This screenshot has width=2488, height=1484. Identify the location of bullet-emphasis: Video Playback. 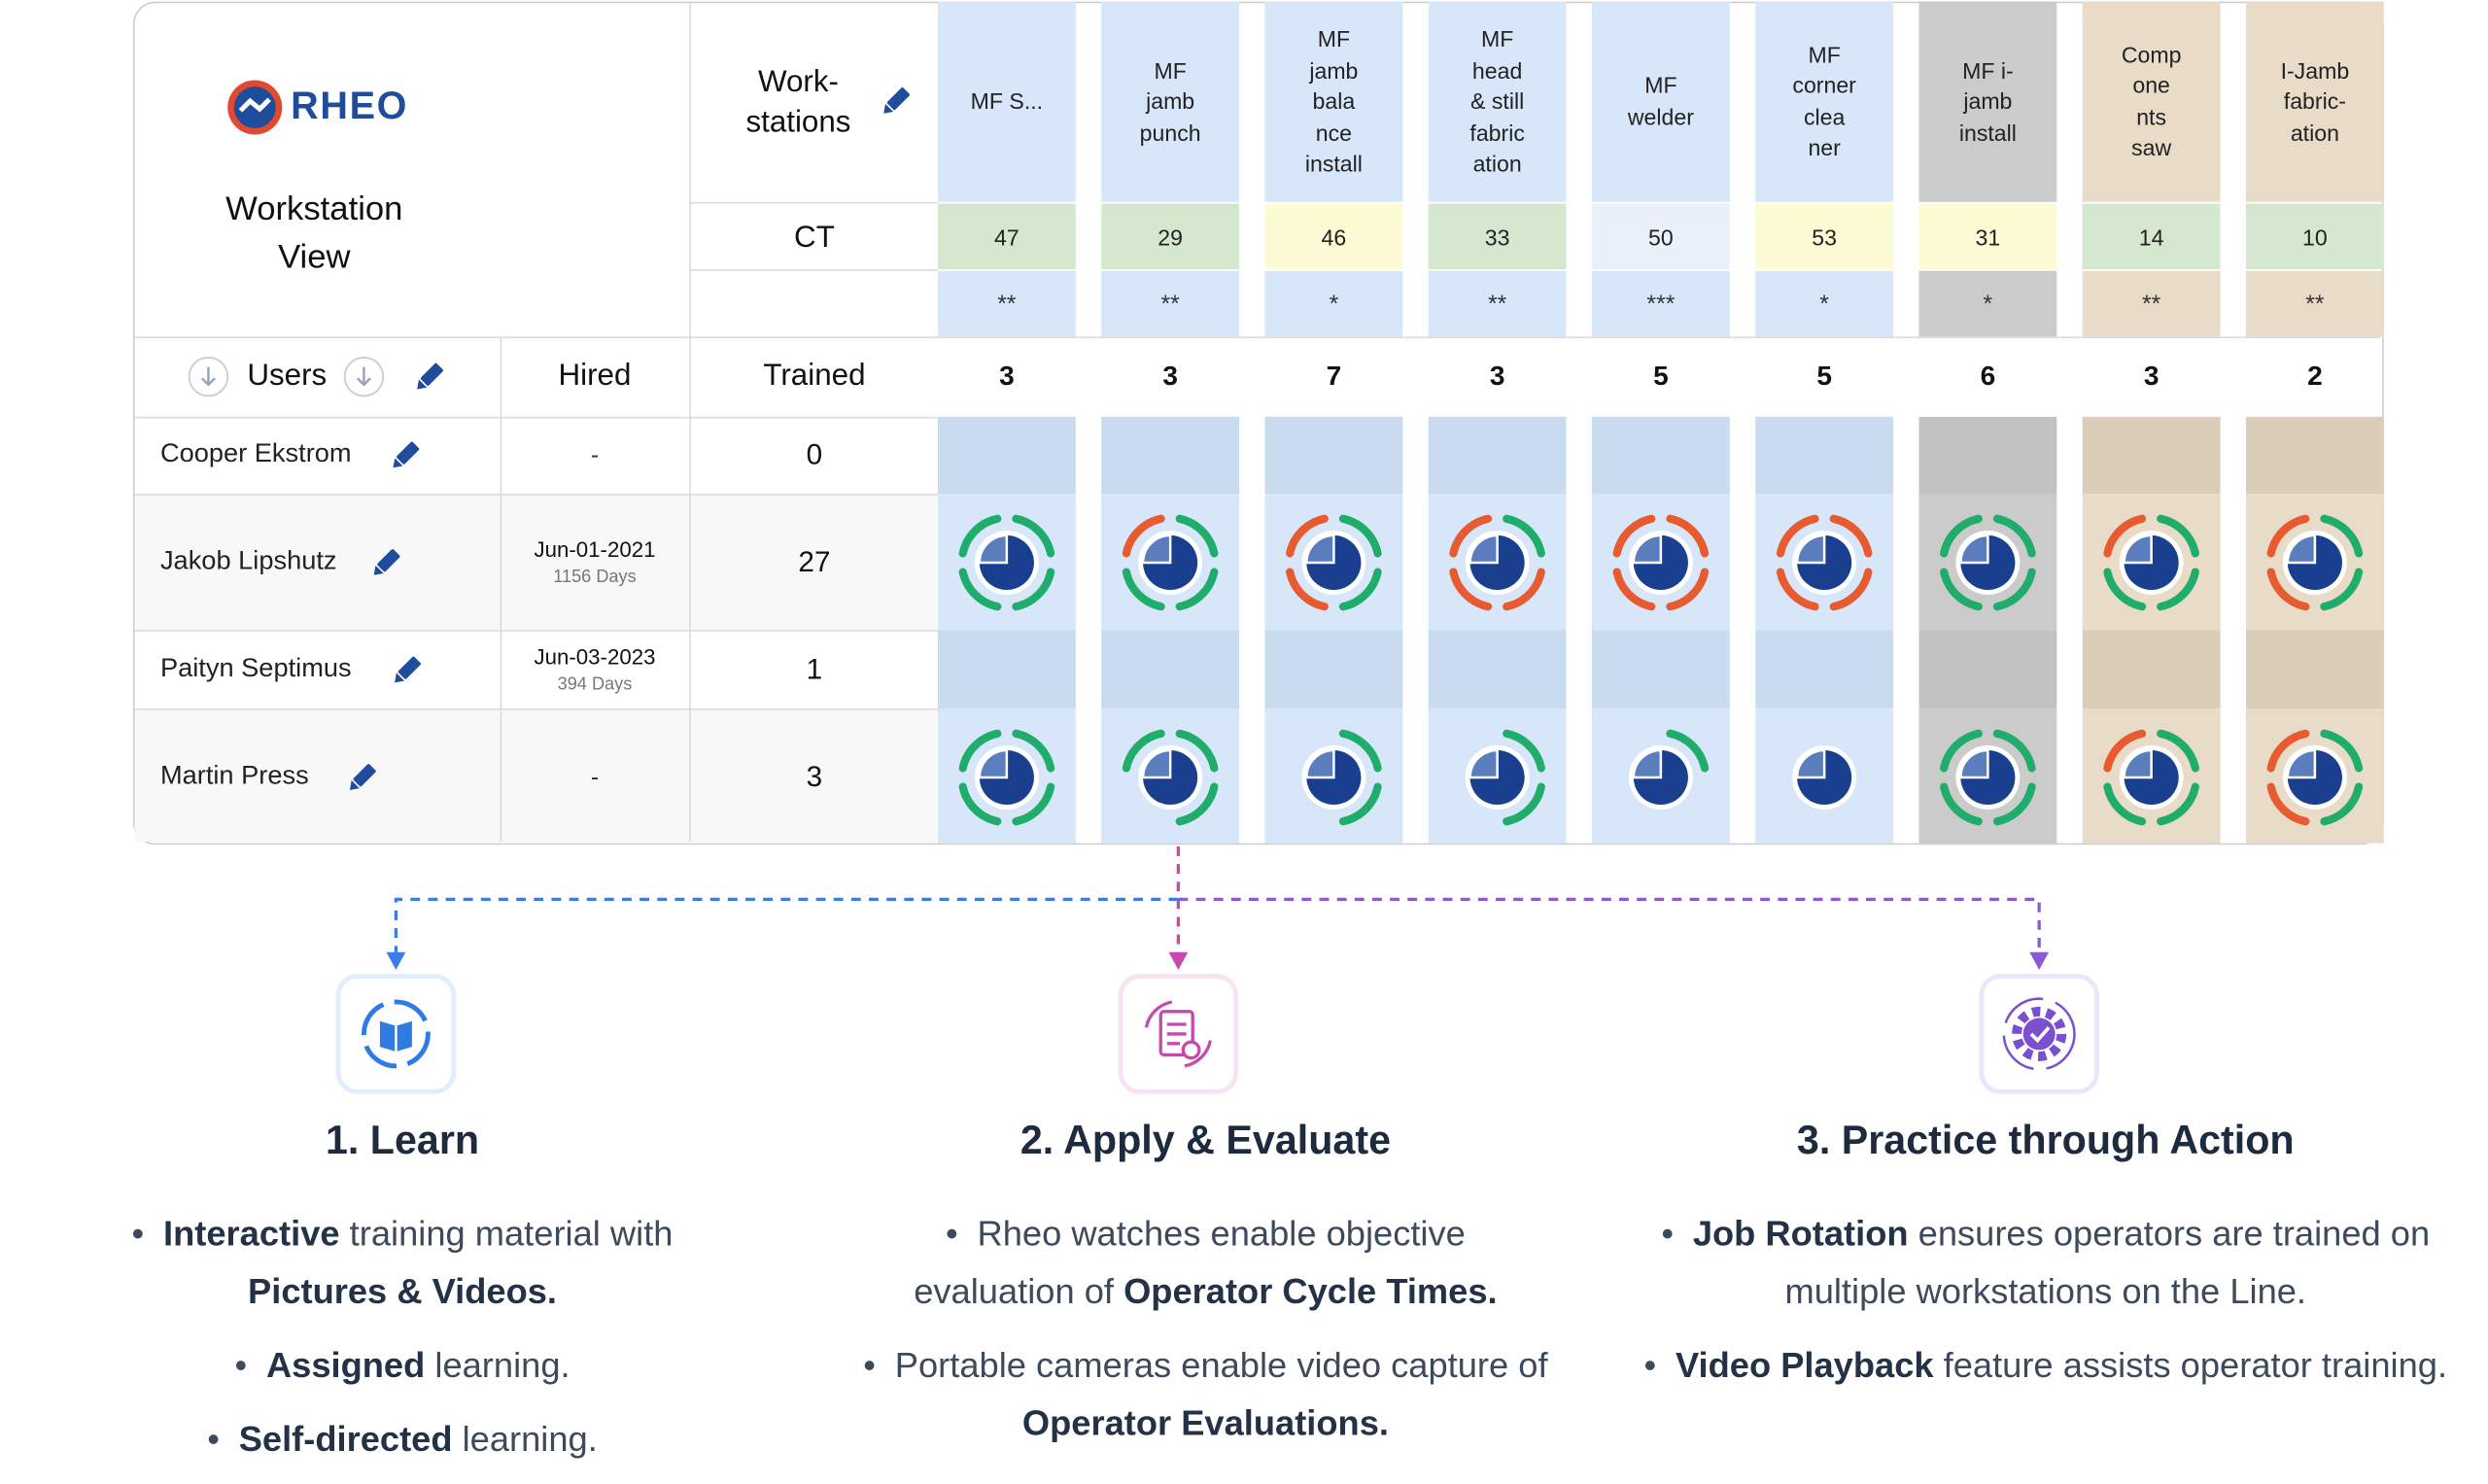
(1804, 1365).